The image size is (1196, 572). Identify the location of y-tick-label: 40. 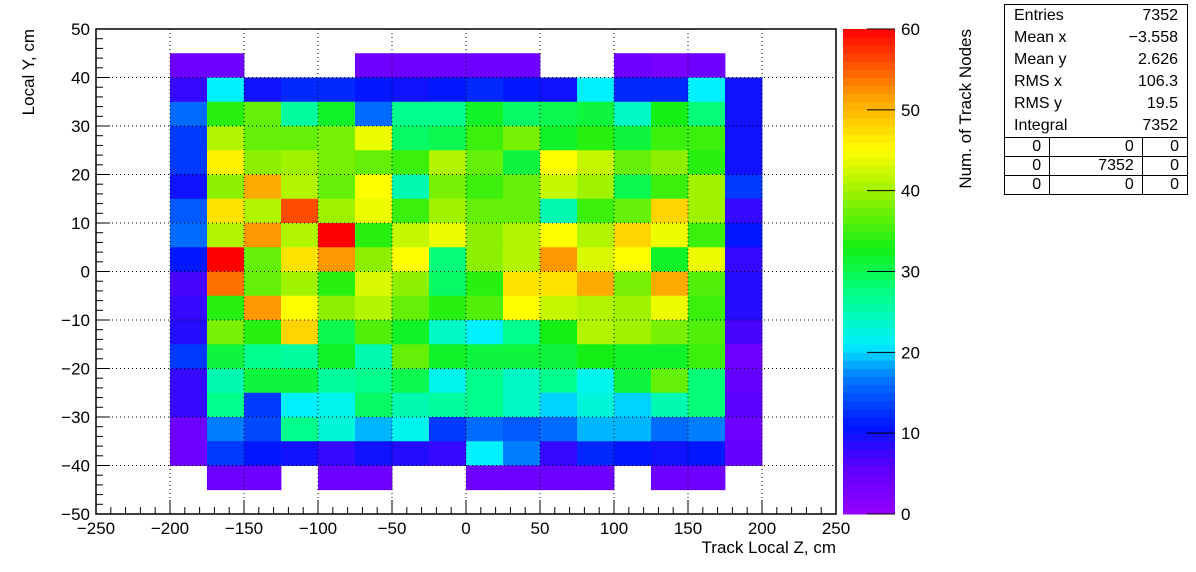
(80, 78).